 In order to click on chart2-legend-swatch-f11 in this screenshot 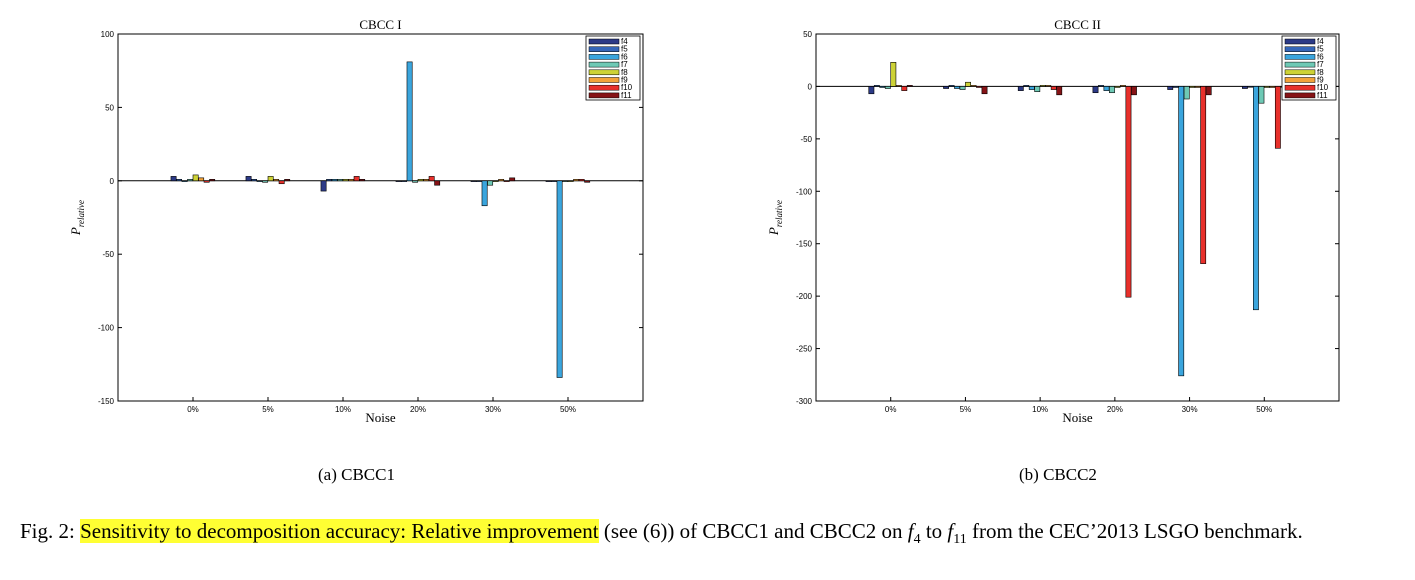, I will do `click(1300, 95)`.